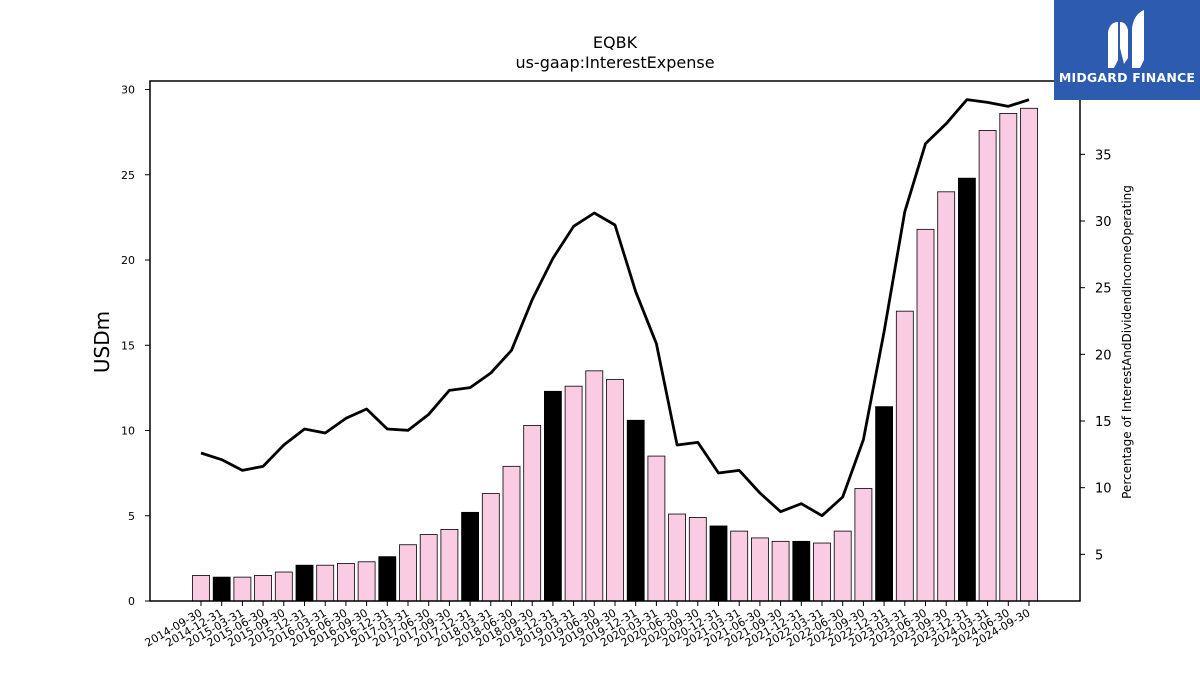  I want to click on brand-logo: MIDGARD FINANCE, so click(1127, 50).